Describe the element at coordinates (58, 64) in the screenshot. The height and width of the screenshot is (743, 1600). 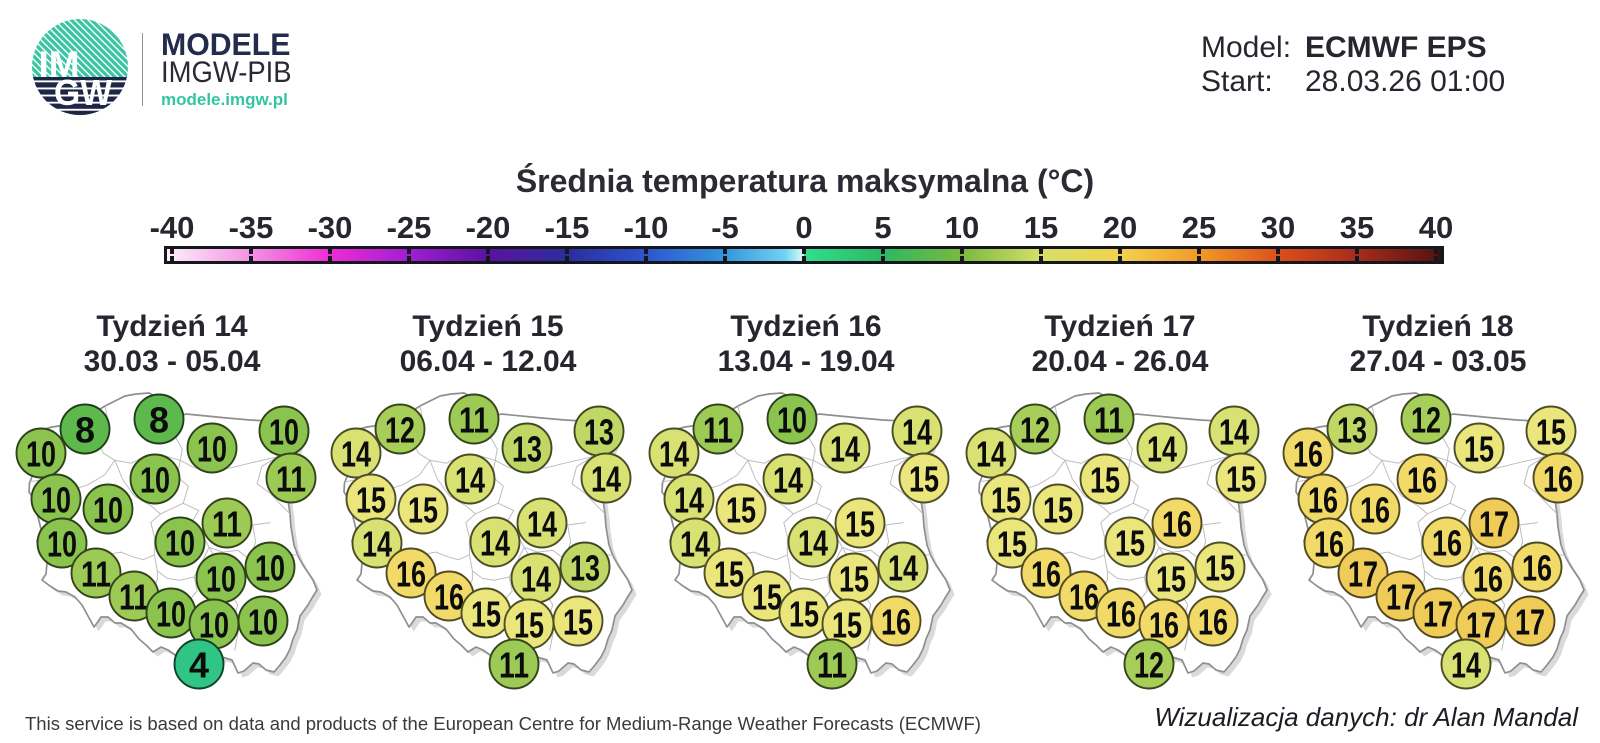
I see `svg-text: IM` at that location.